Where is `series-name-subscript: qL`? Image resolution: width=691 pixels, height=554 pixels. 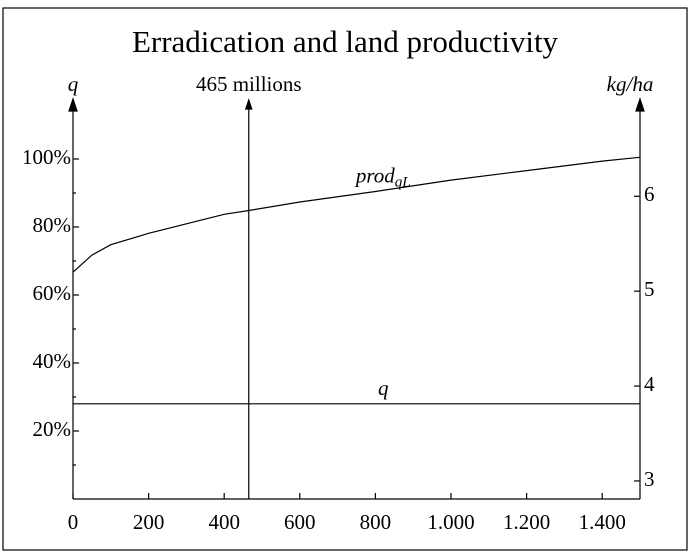 series-name-subscript: qL is located at coordinates (403, 183).